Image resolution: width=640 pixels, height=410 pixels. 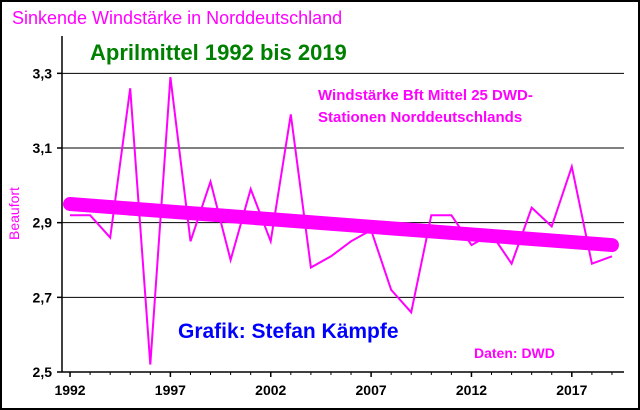 I want to click on x-tick-label: 1992, so click(x=69, y=390).